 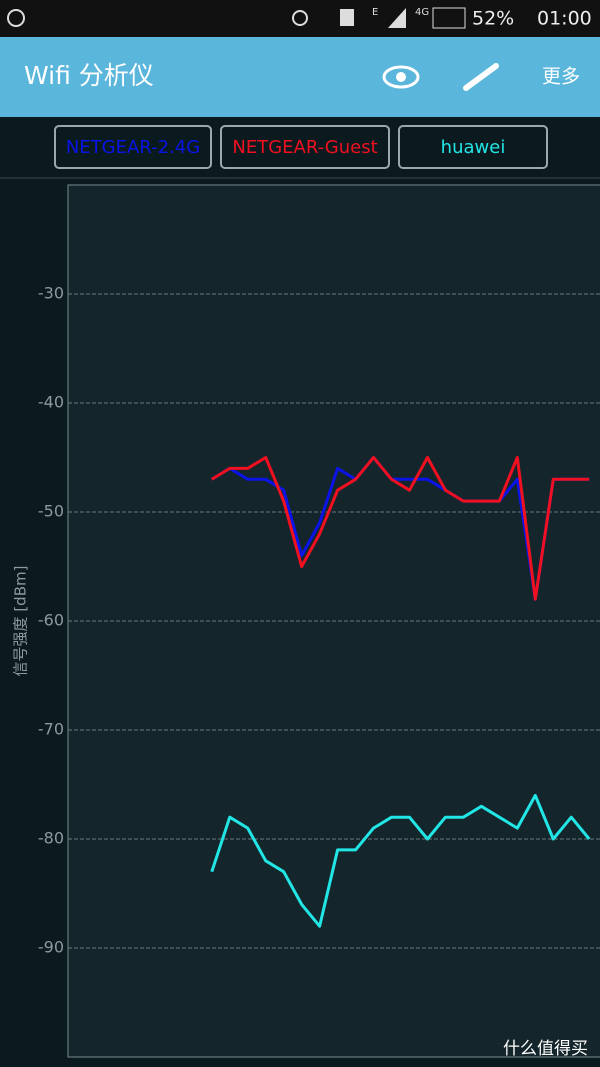 What do you see at coordinates (89, 75) in the screenshot?
I see `app-title: Wifi 分析仪` at bounding box center [89, 75].